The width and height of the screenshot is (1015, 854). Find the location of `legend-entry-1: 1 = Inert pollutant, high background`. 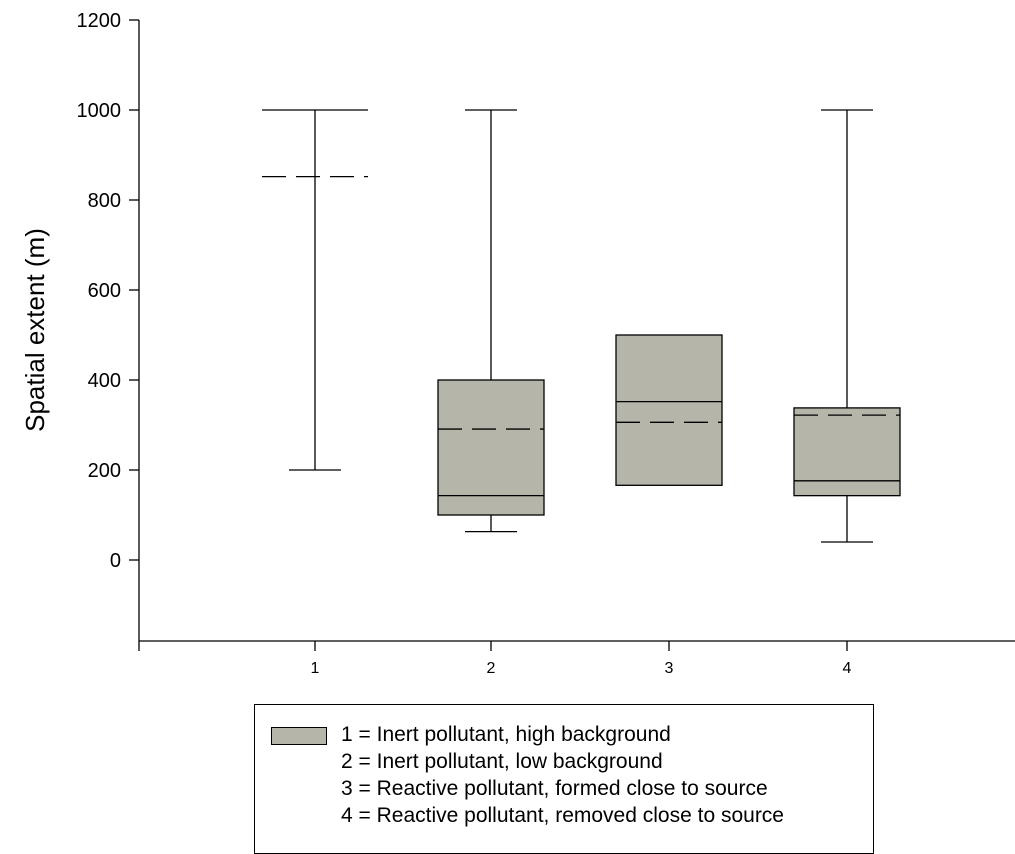

legend-entry-1: 1 = Inert pollutant, high background is located at coordinates (506, 735).